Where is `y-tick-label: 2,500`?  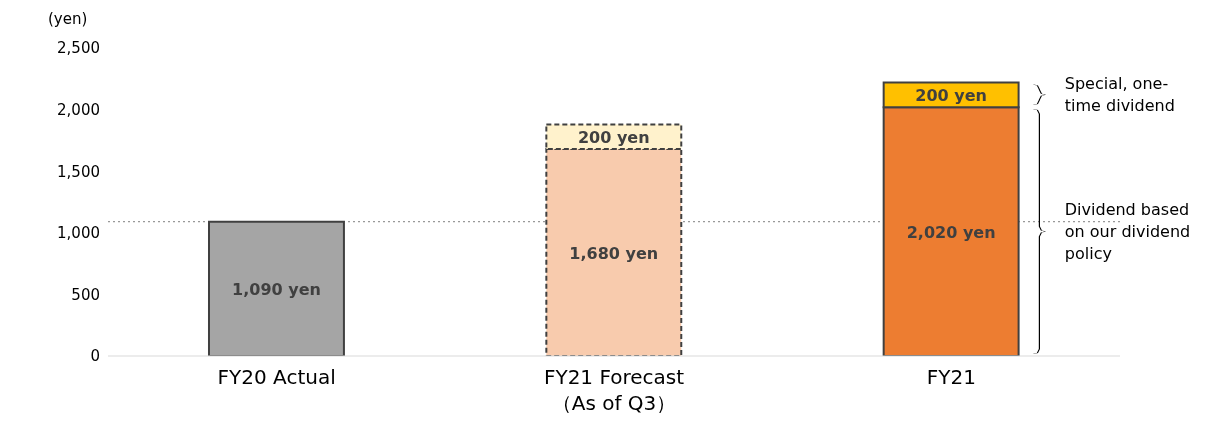 y-tick-label: 2,500 is located at coordinates (78, 48).